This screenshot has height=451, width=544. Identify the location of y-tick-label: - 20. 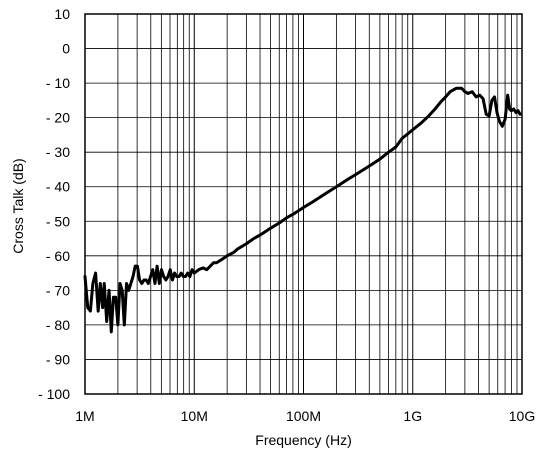
(58, 118).